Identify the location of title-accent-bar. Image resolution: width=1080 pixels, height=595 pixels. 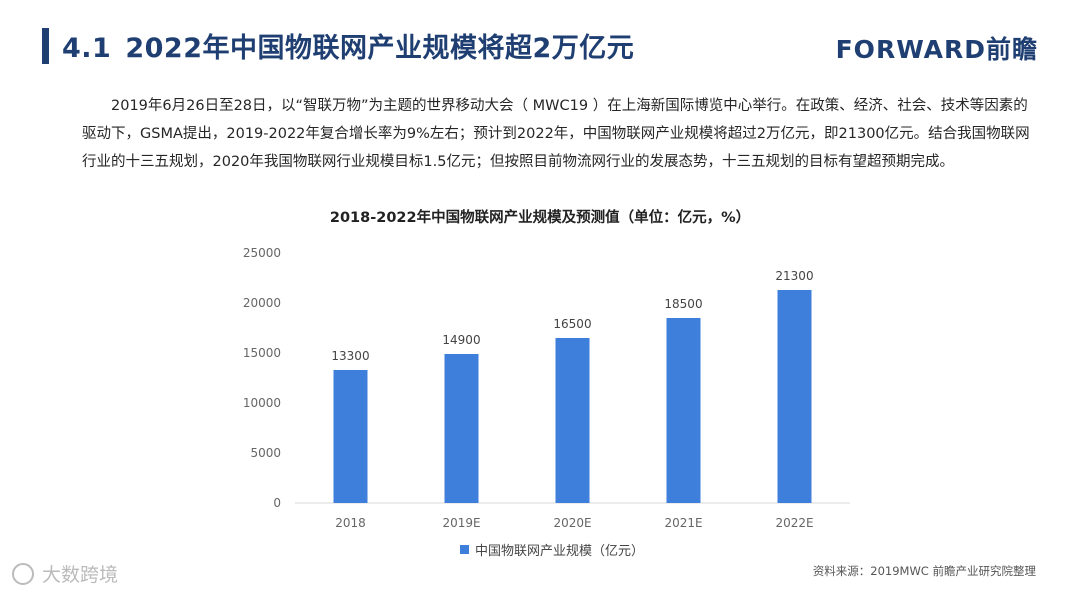
(45, 46).